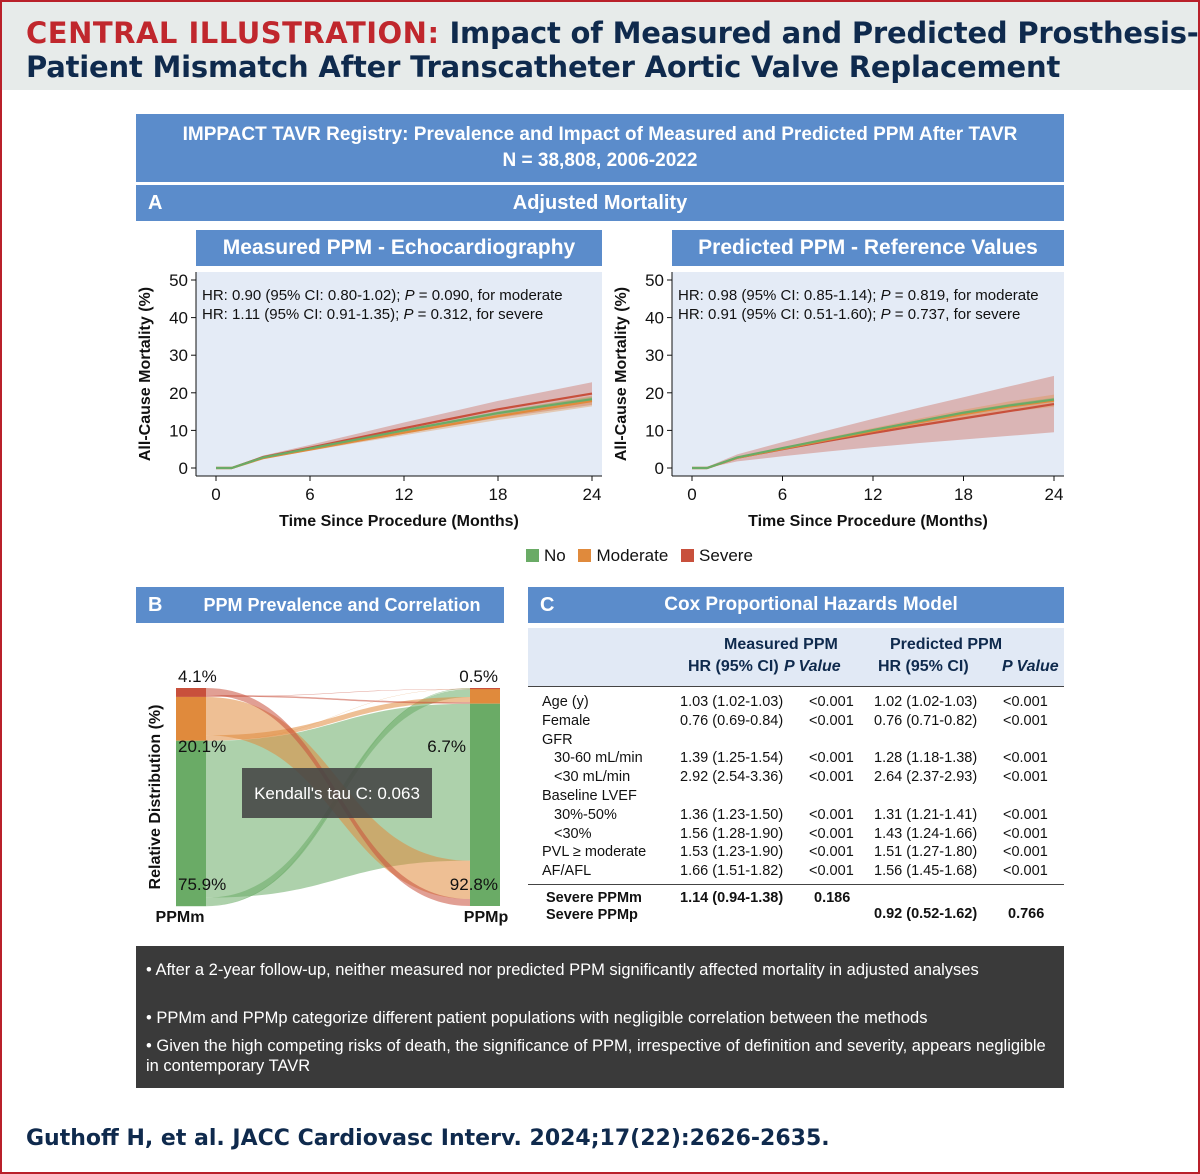 The image size is (1200, 1174). Describe the element at coordinates (566, 720) in the screenshot. I see `row-label: Female` at that location.